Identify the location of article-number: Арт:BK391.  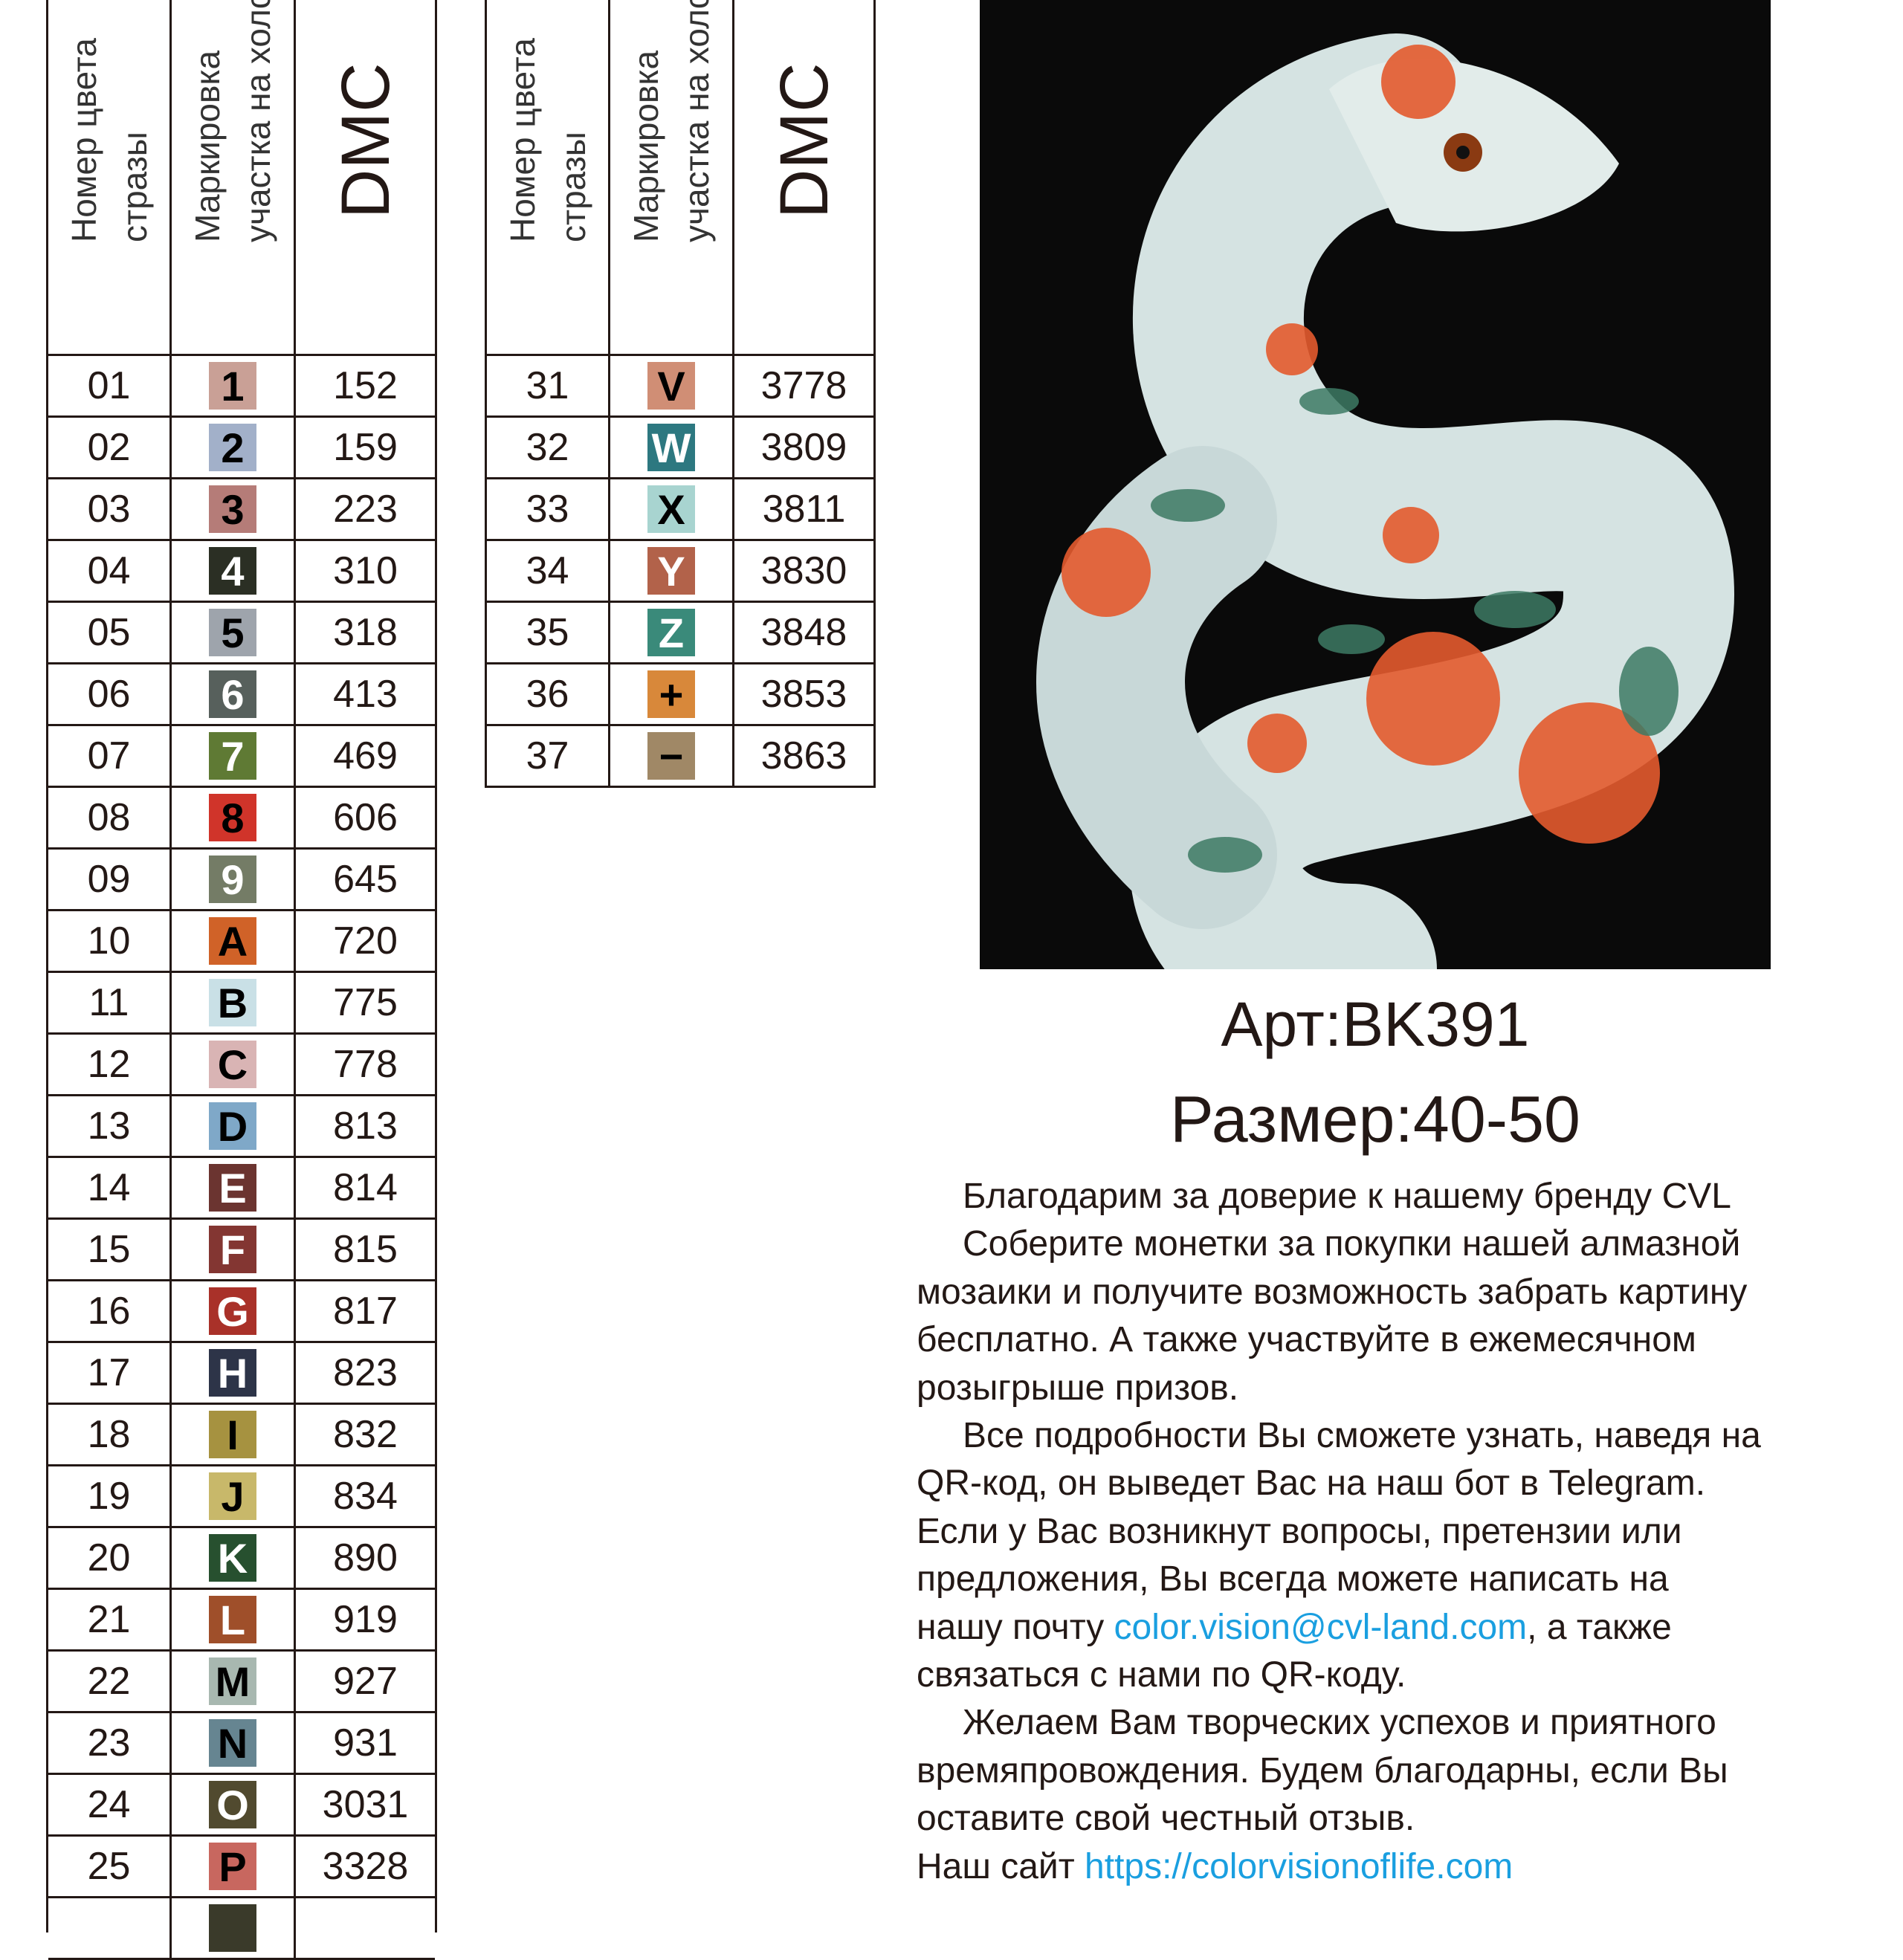
(1376, 1024).